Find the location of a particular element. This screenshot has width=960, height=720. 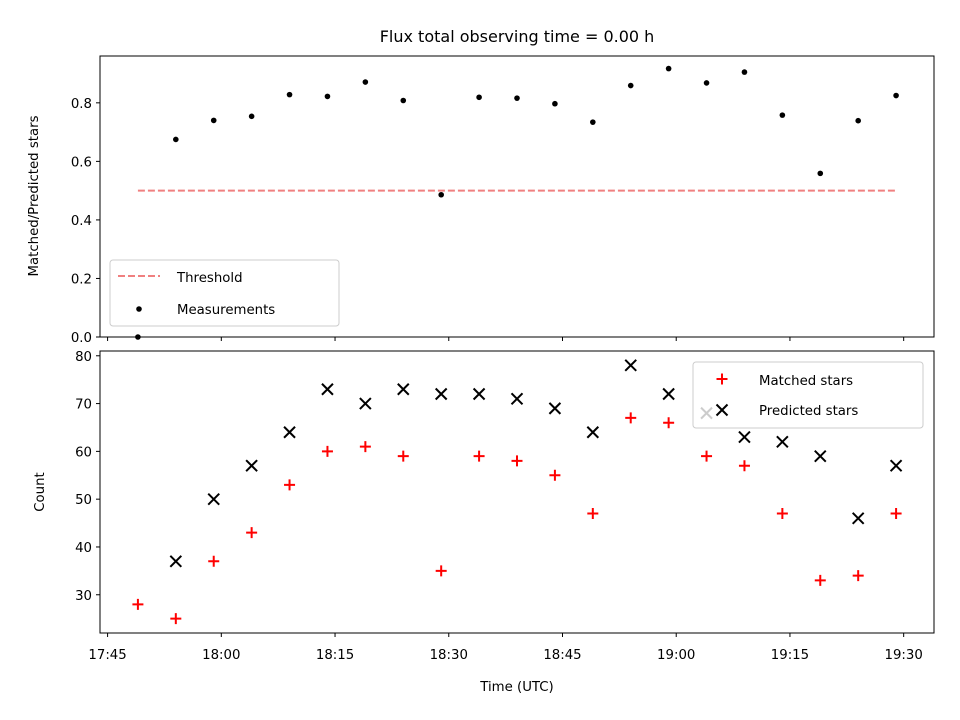

legend-predicted-label: Predicted stars is located at coordinates (808, 411).